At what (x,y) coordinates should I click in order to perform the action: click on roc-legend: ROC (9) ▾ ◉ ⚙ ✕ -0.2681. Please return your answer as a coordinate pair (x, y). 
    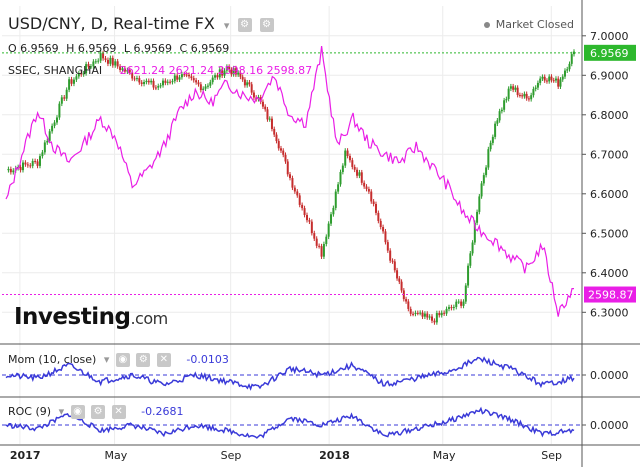
    Looking at the image, I should click on (96, 412).